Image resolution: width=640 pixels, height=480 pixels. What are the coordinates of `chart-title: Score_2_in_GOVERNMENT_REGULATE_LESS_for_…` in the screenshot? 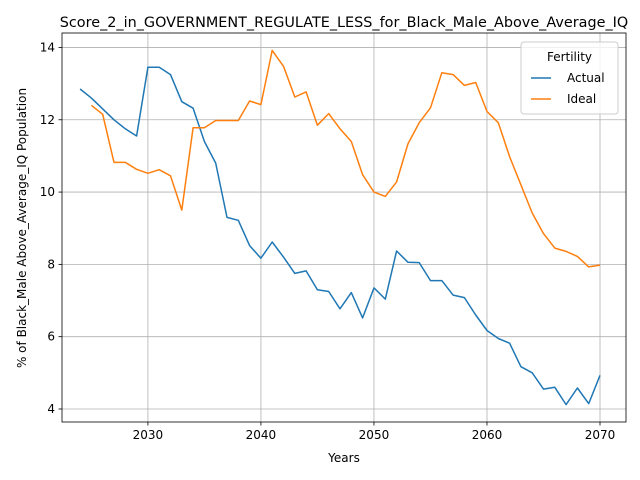 It's located at (344, 23).